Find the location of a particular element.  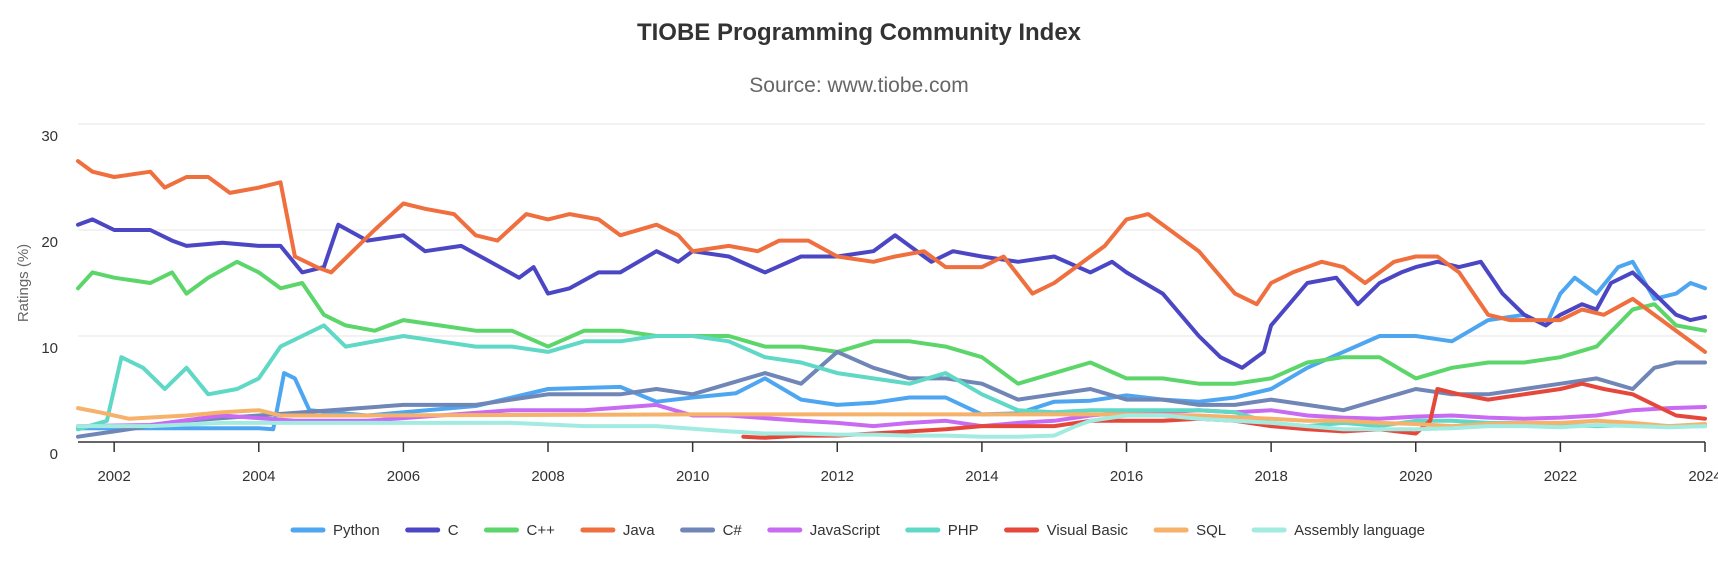

x-tick-label: 2024 is located at coordinates (1703, 476).